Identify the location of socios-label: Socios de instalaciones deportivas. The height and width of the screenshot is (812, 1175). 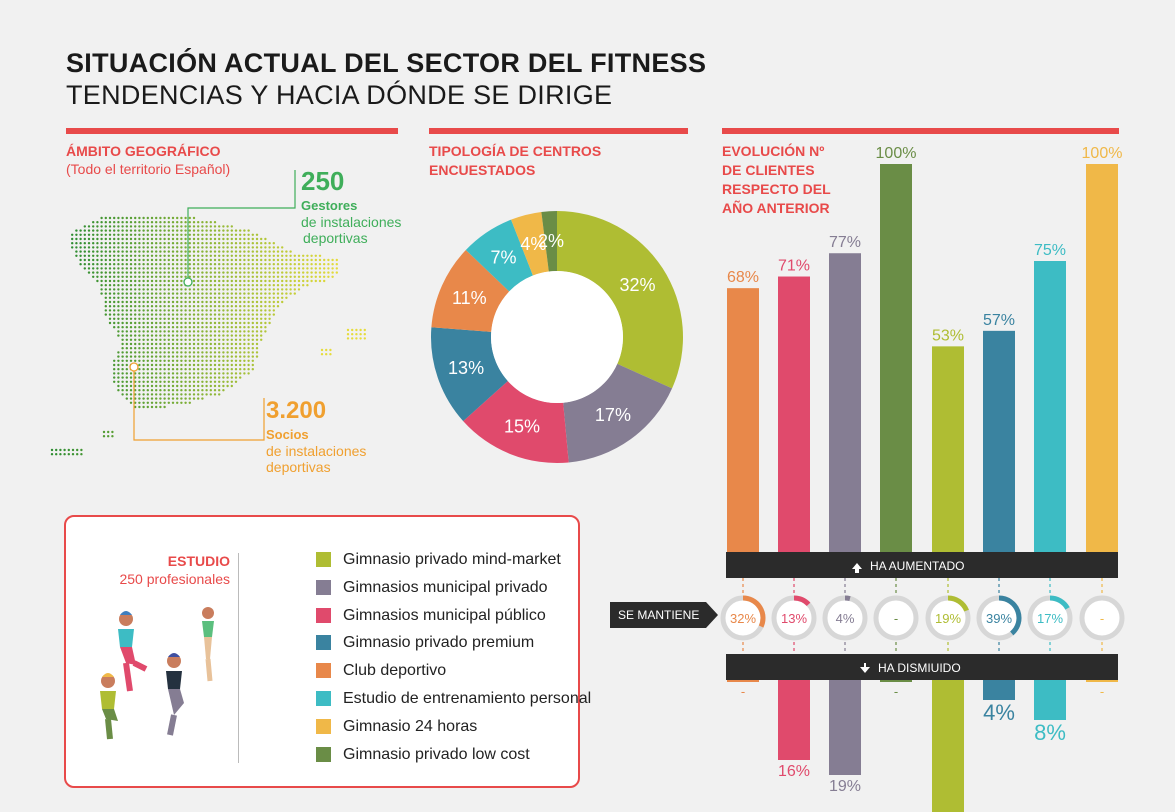
(316, 451).